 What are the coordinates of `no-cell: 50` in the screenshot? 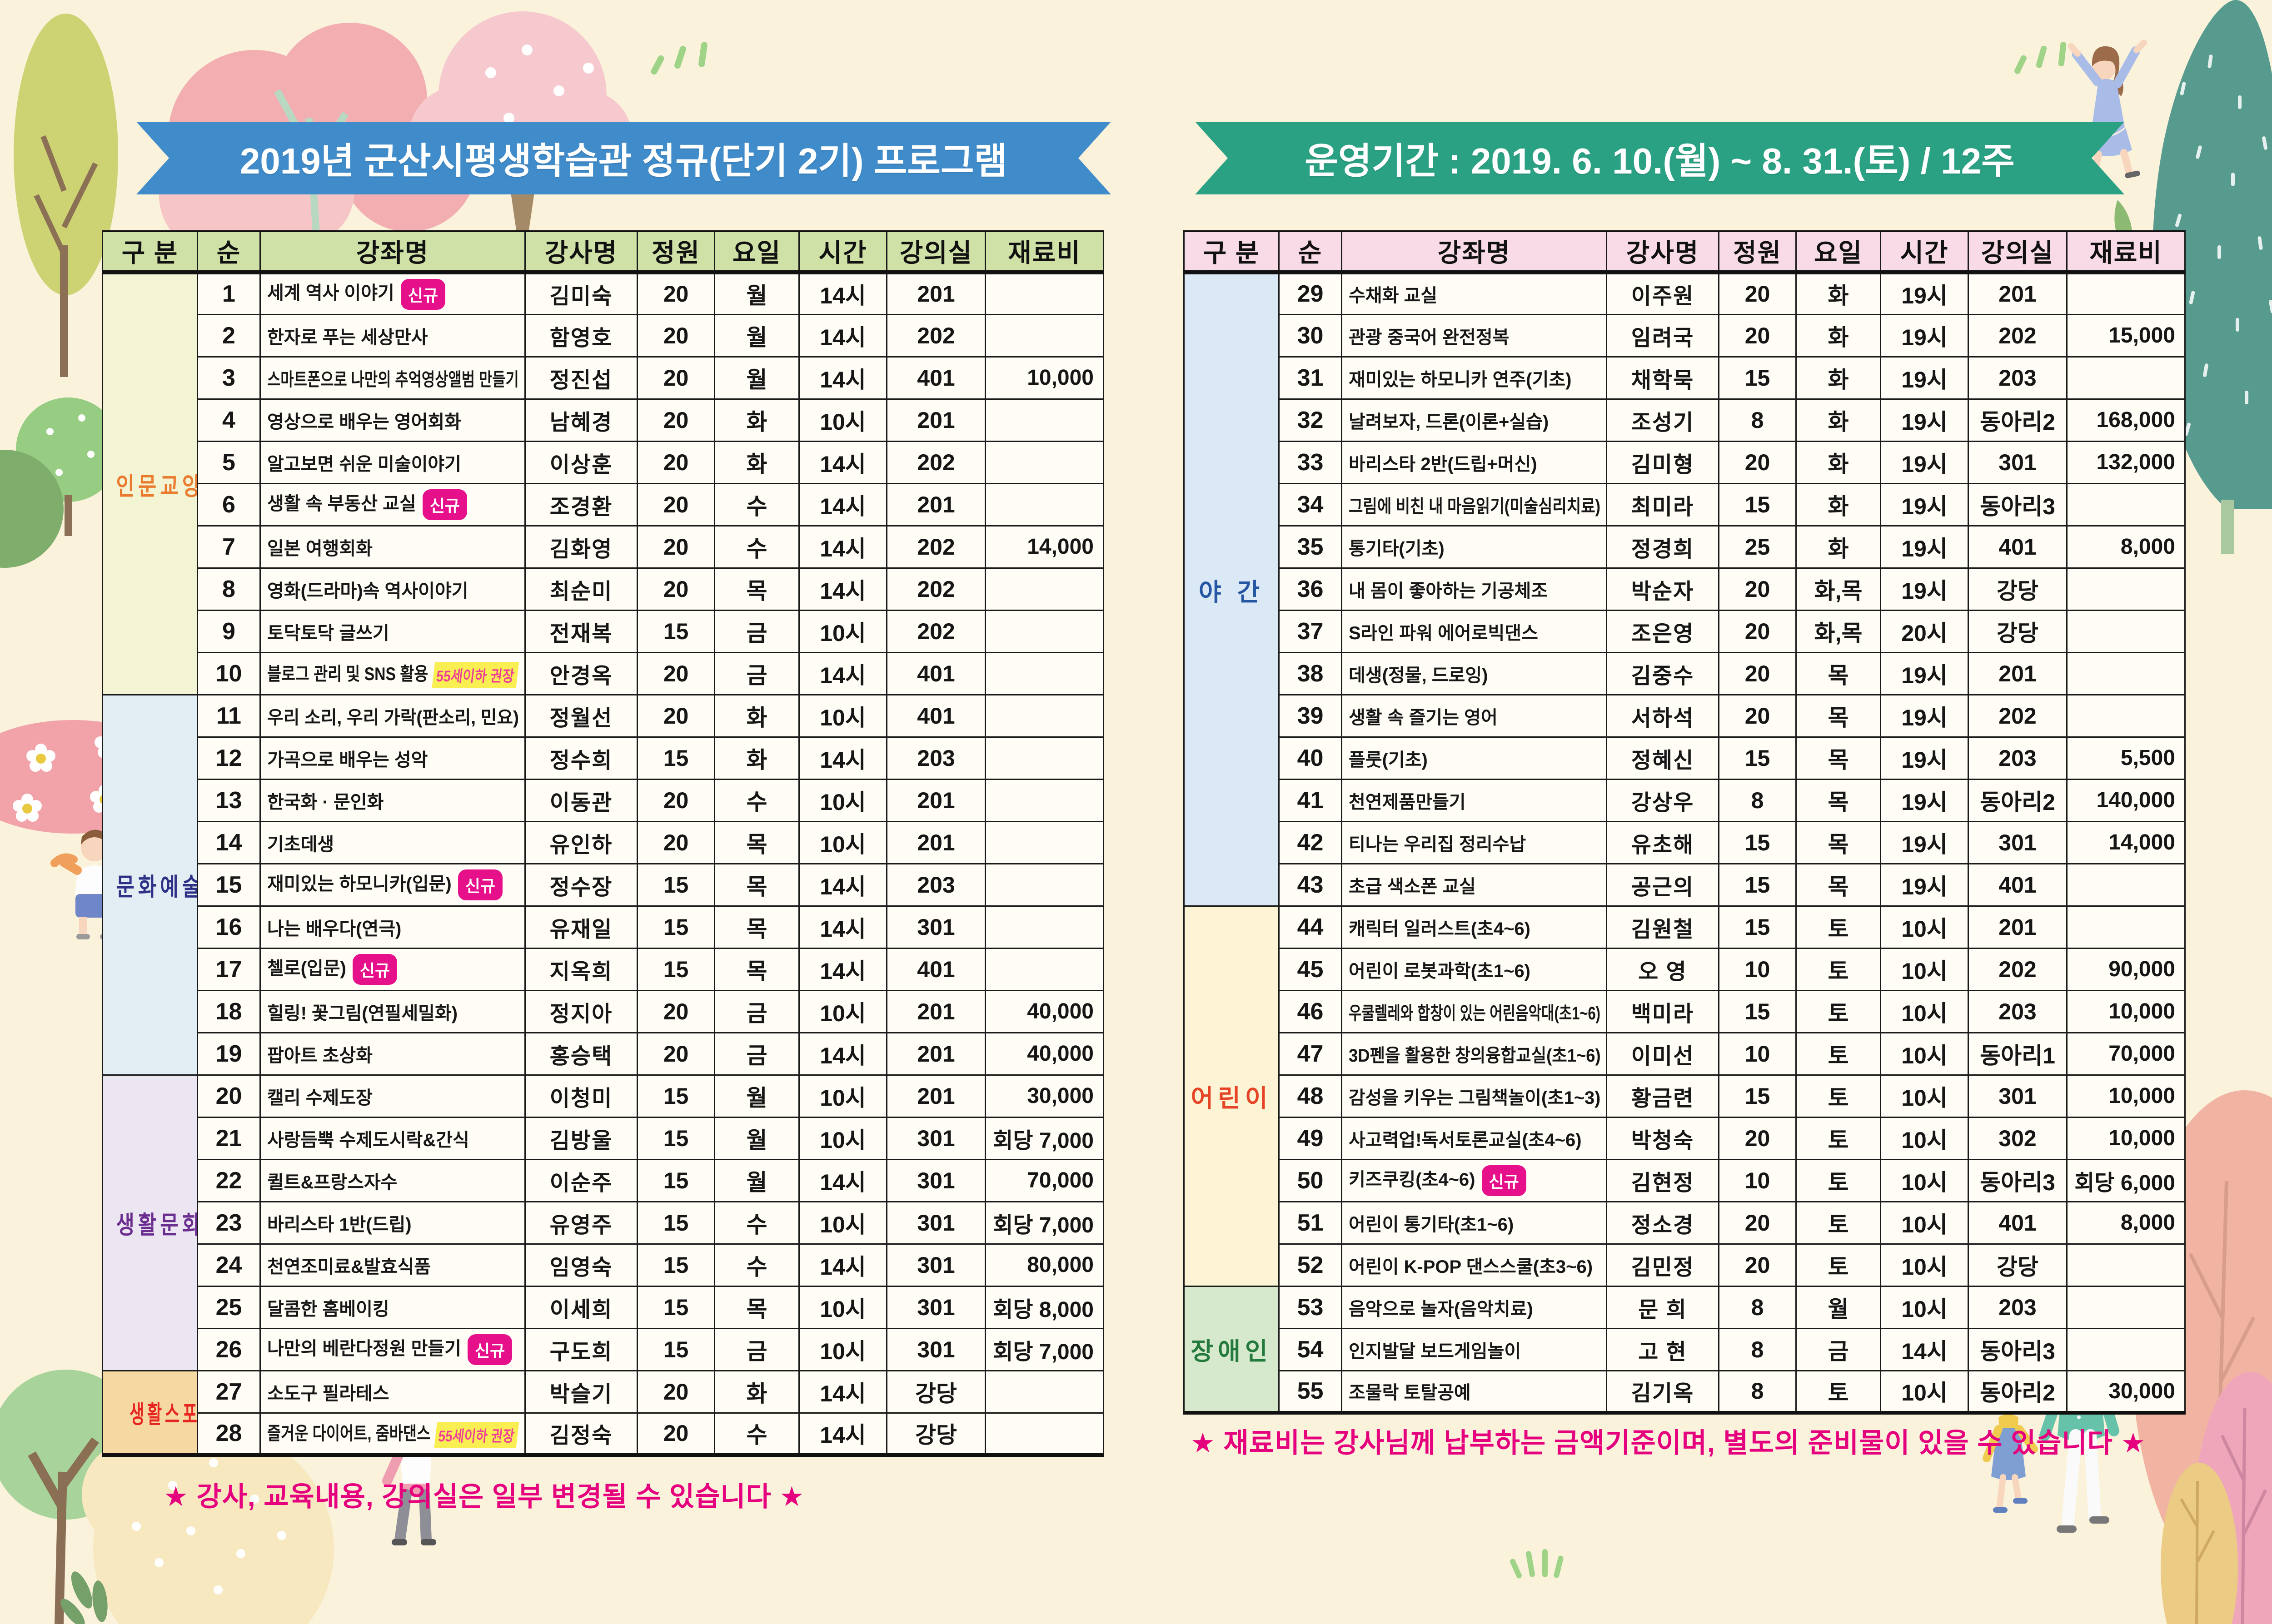 It's located at (1310, 1180).